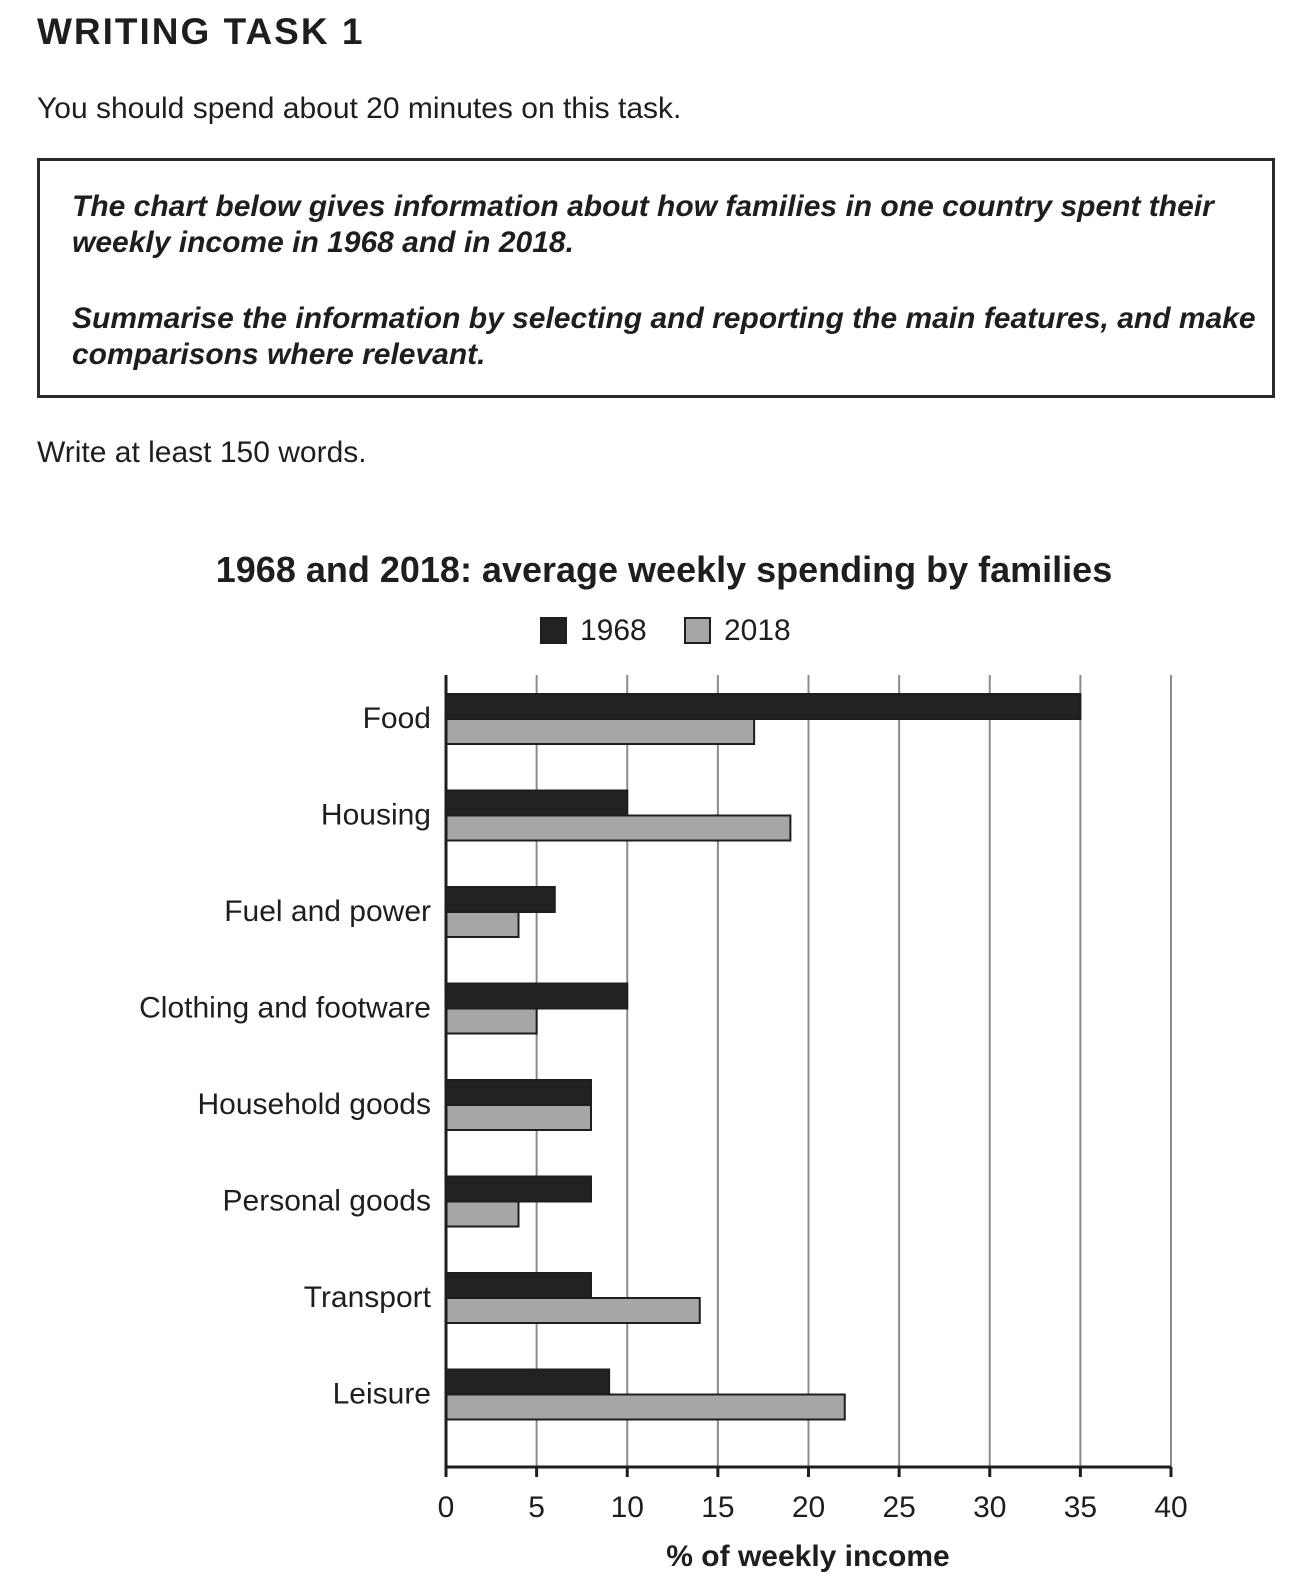 This screenshot has height=1576, width=1292. I want to click on x-tick-label-40: 40, so click(1170, 1507).